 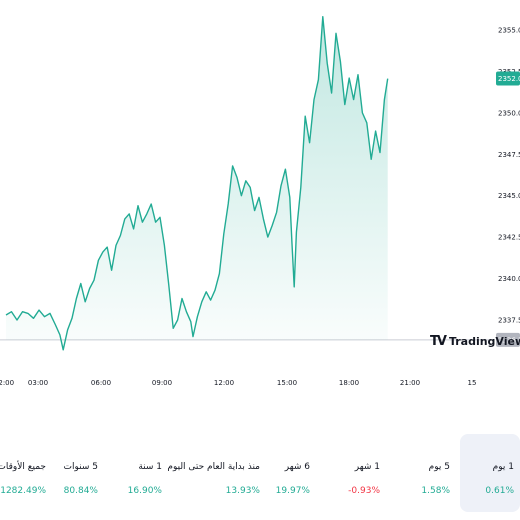 I want to click on period-5-day: 5 يوم 1.58%, so click(x=426, y=473).